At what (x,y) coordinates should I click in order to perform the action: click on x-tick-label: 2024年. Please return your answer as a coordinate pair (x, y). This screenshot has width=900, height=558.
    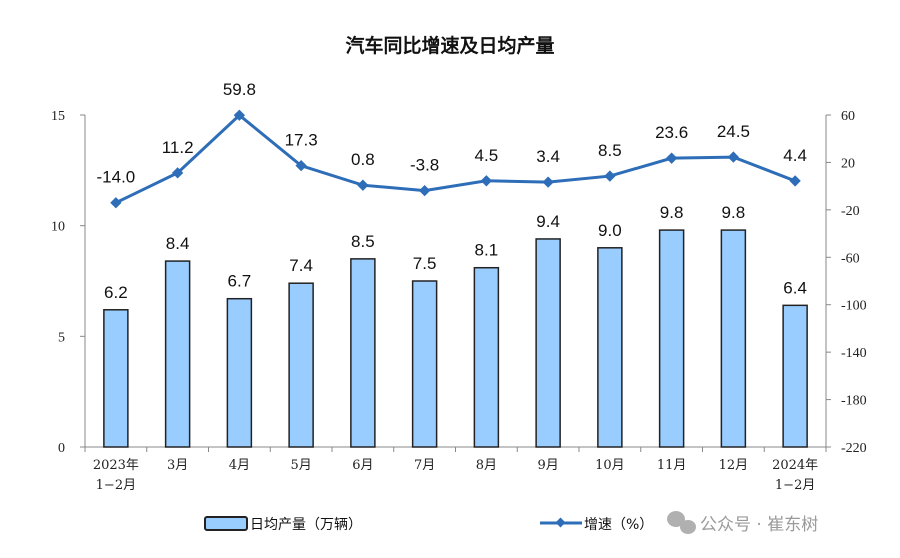
    Looking at the image, I should click on (795, 465).